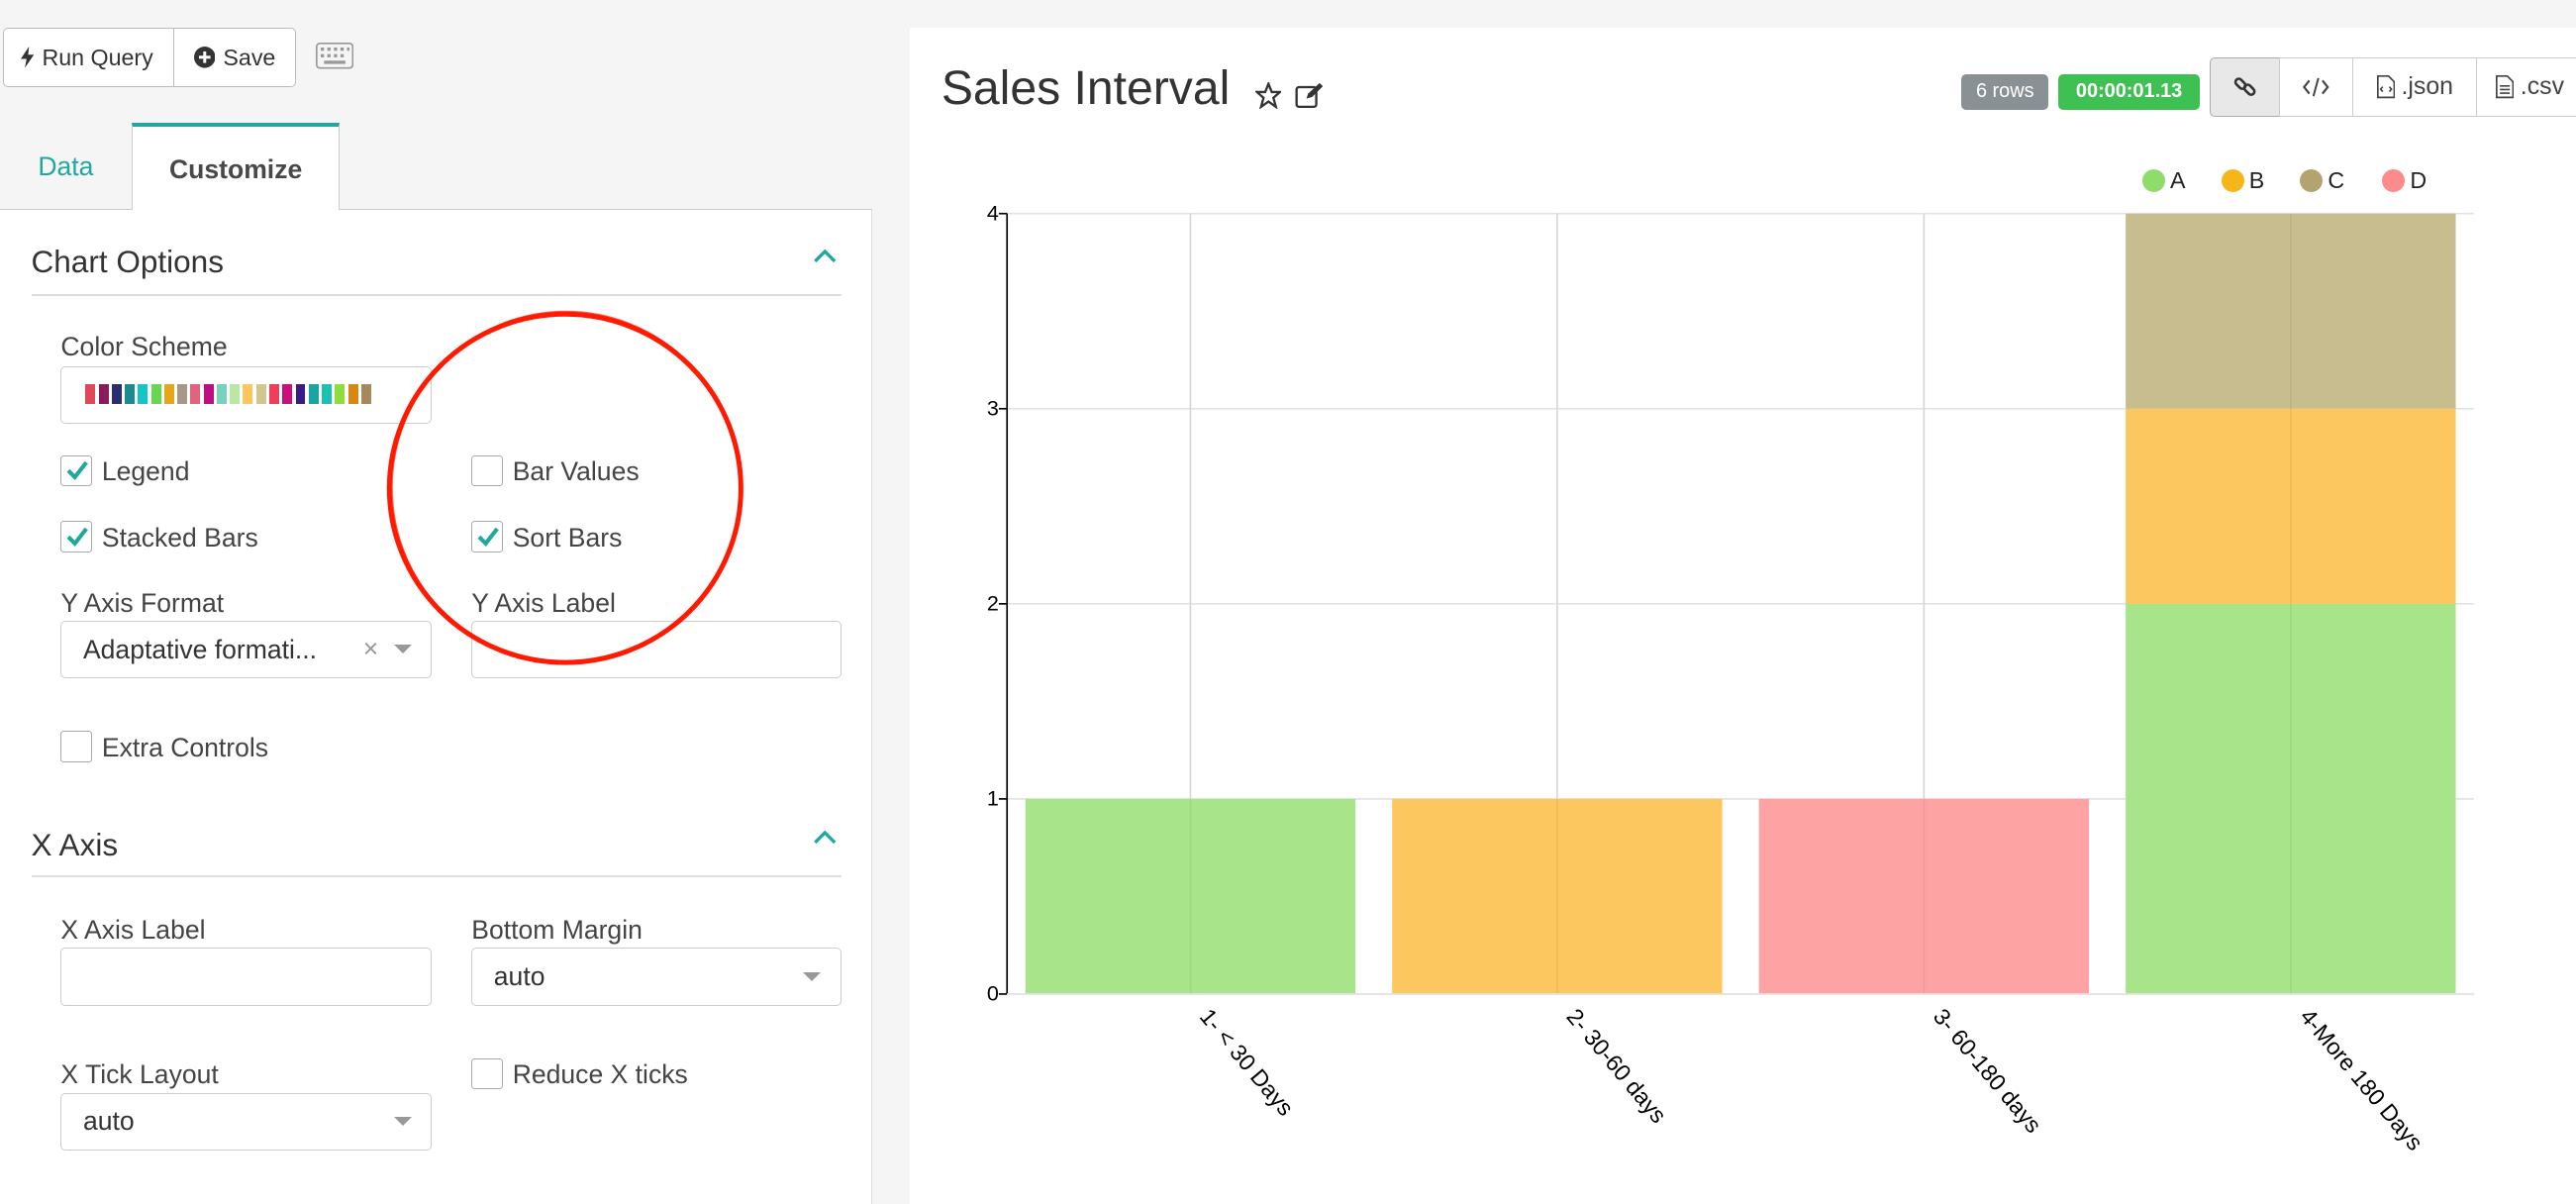 The image size is (2576, 1204). What do you see at coordinates (371, 648) in the screenshot?
I see `clear-icon: ×` at bounding box center [371, 648].